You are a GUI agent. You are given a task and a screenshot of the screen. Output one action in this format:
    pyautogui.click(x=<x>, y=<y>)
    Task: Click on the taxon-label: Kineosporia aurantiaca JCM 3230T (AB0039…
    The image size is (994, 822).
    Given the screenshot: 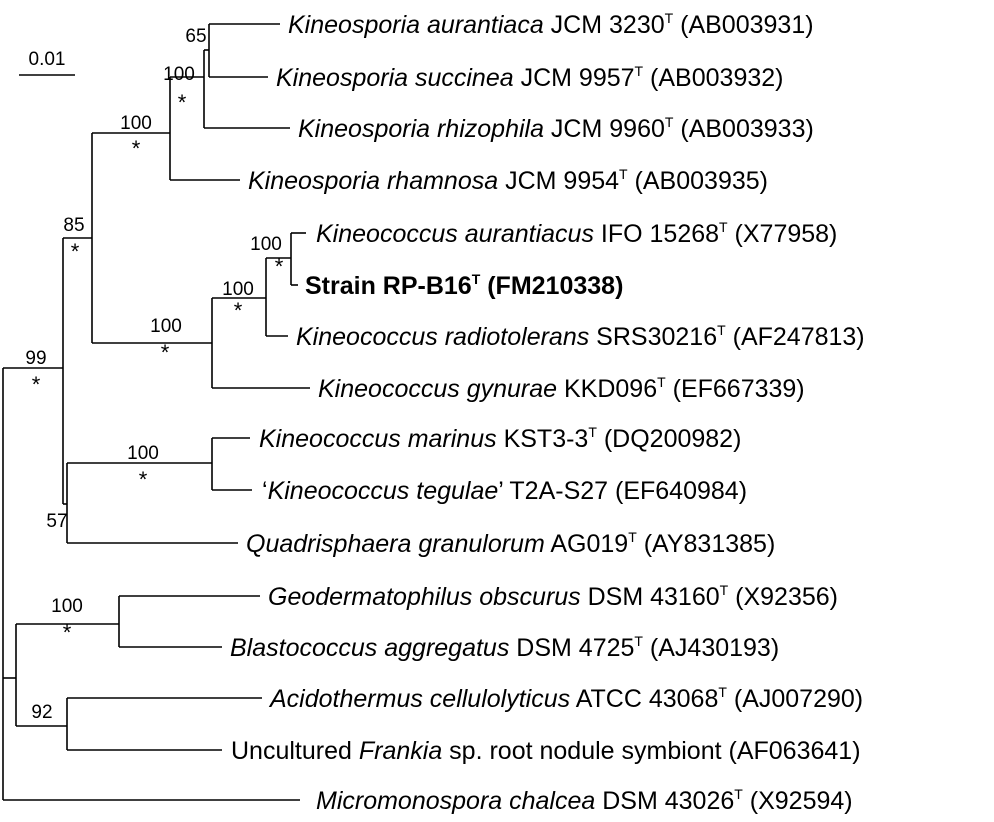 What is the action you would take?
    pyautogui.click(x=551, y=24)
    